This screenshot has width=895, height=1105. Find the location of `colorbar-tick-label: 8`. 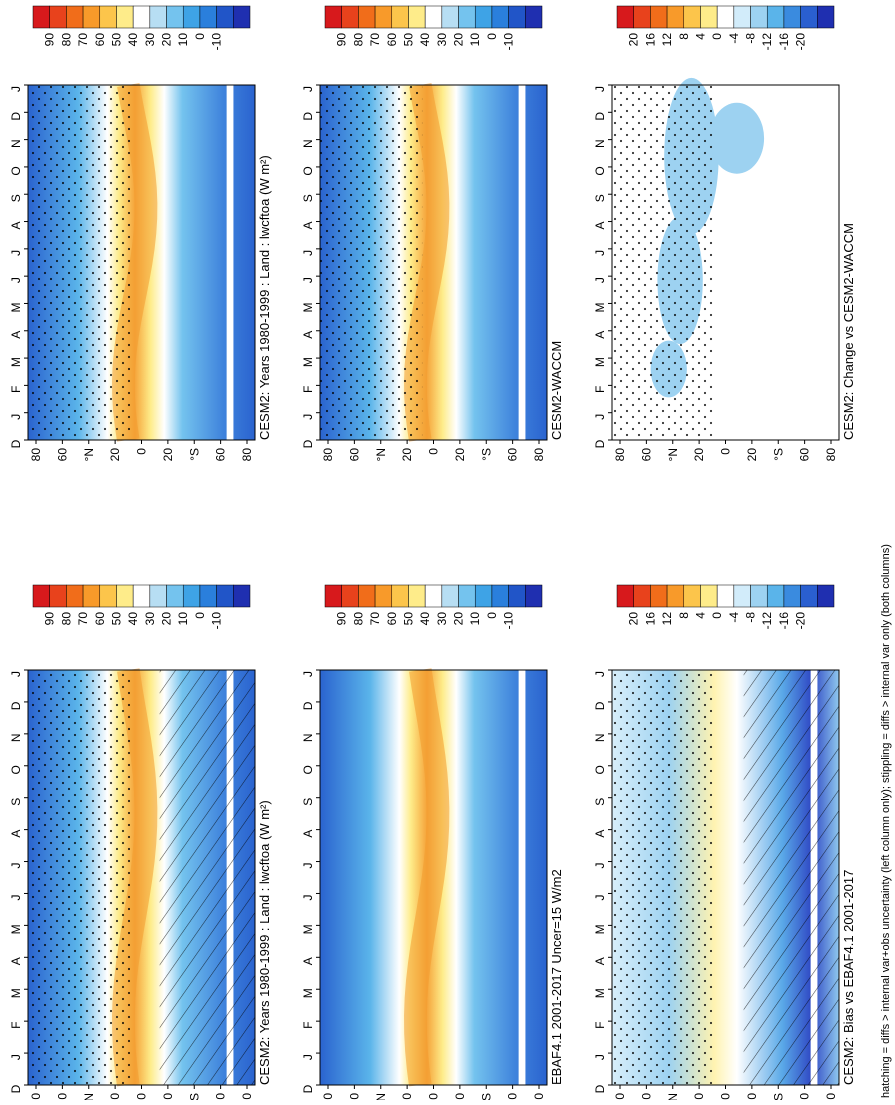

colorbar-tick-label: 8 is located at coordinates (684, 615).